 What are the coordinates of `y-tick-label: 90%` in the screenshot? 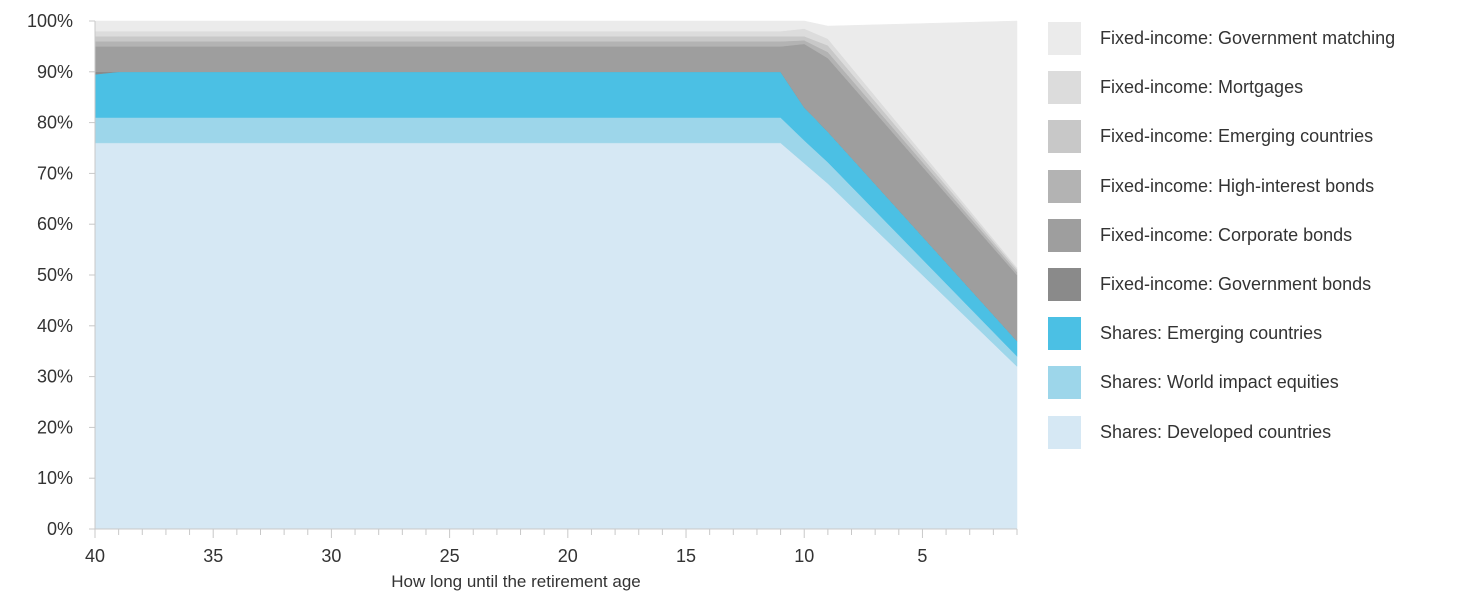 It's located at (55, 72).